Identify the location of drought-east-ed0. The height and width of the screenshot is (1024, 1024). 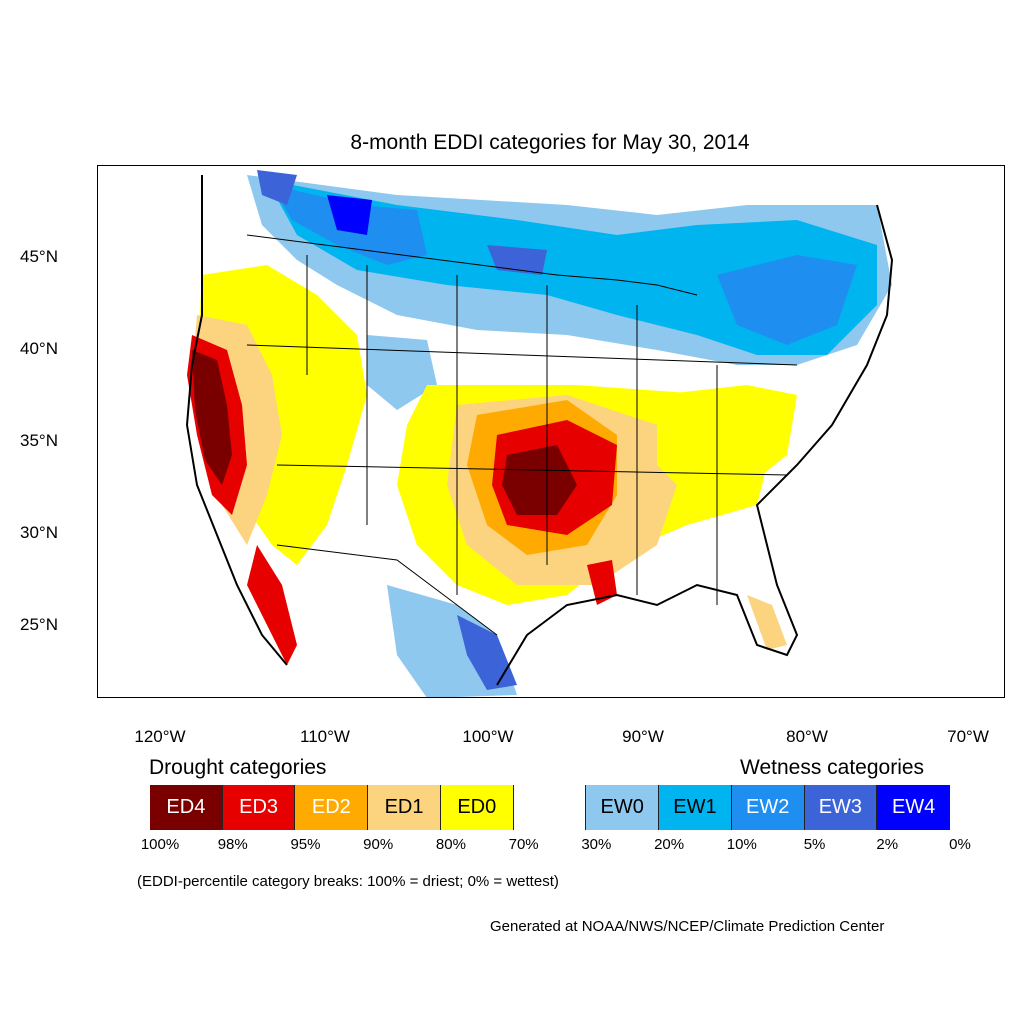
(727, 440).